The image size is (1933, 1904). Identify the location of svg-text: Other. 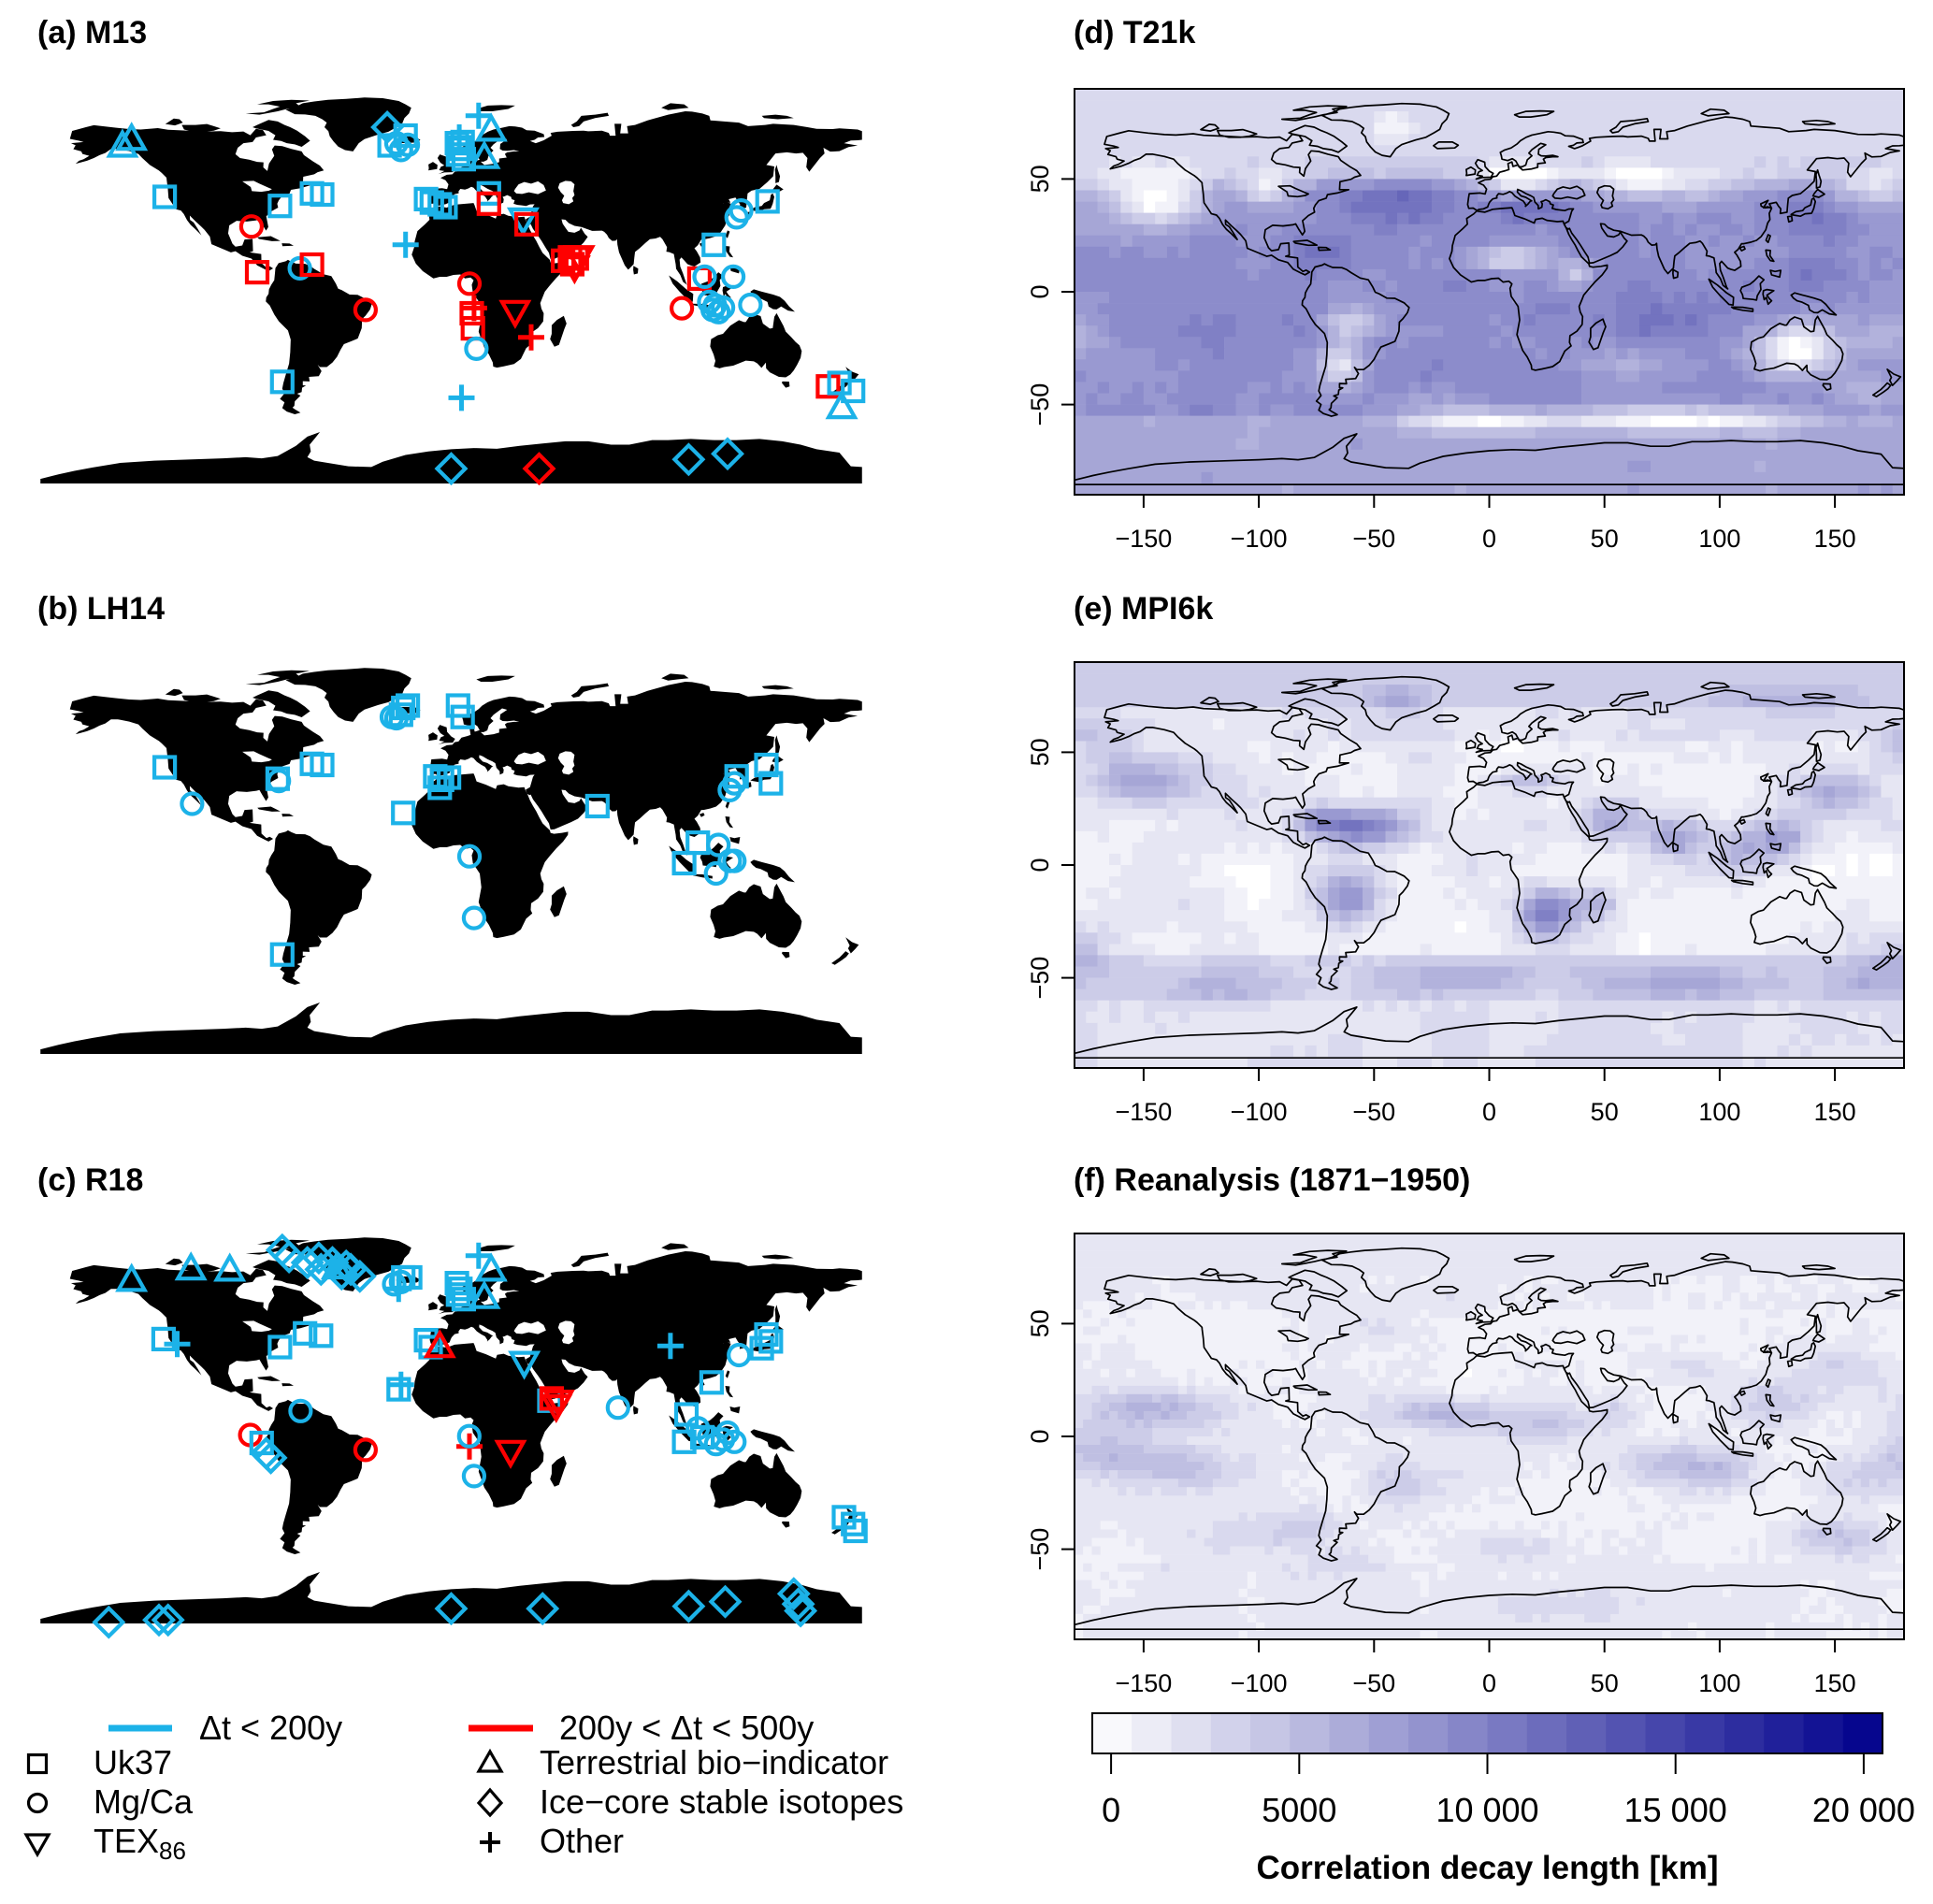
(582, 1841).